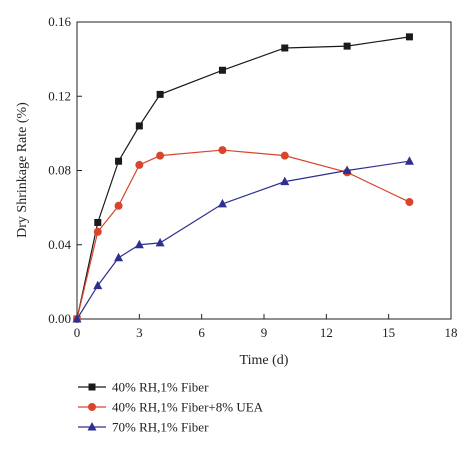  What do you see at coordinates (201, 332) in the screenshot?
I see `x-tick-label: 6` at bounding box center [201, 332].